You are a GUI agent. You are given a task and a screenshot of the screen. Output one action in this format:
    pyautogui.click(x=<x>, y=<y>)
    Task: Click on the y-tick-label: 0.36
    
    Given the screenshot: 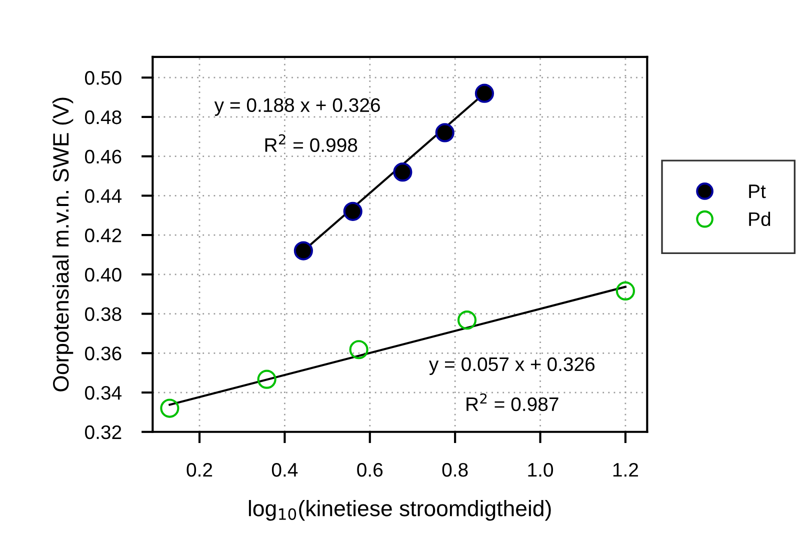 What is the action you would take?
    pyautogui.click(x=103, y=353)
    